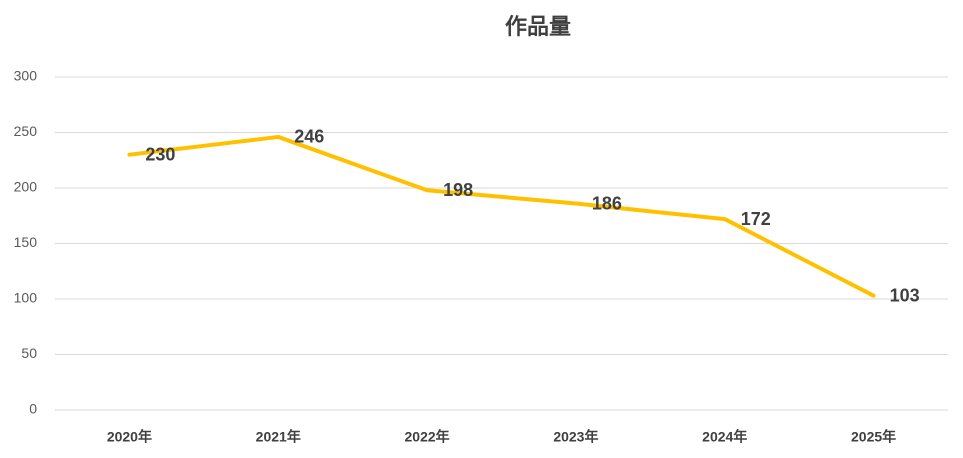 The height and width of the screenshot is (458, 963). What do you see at coordinates (26, 187) in the screenshot?
I see `y-tick-label: 200` at bounding box center [26, 187].